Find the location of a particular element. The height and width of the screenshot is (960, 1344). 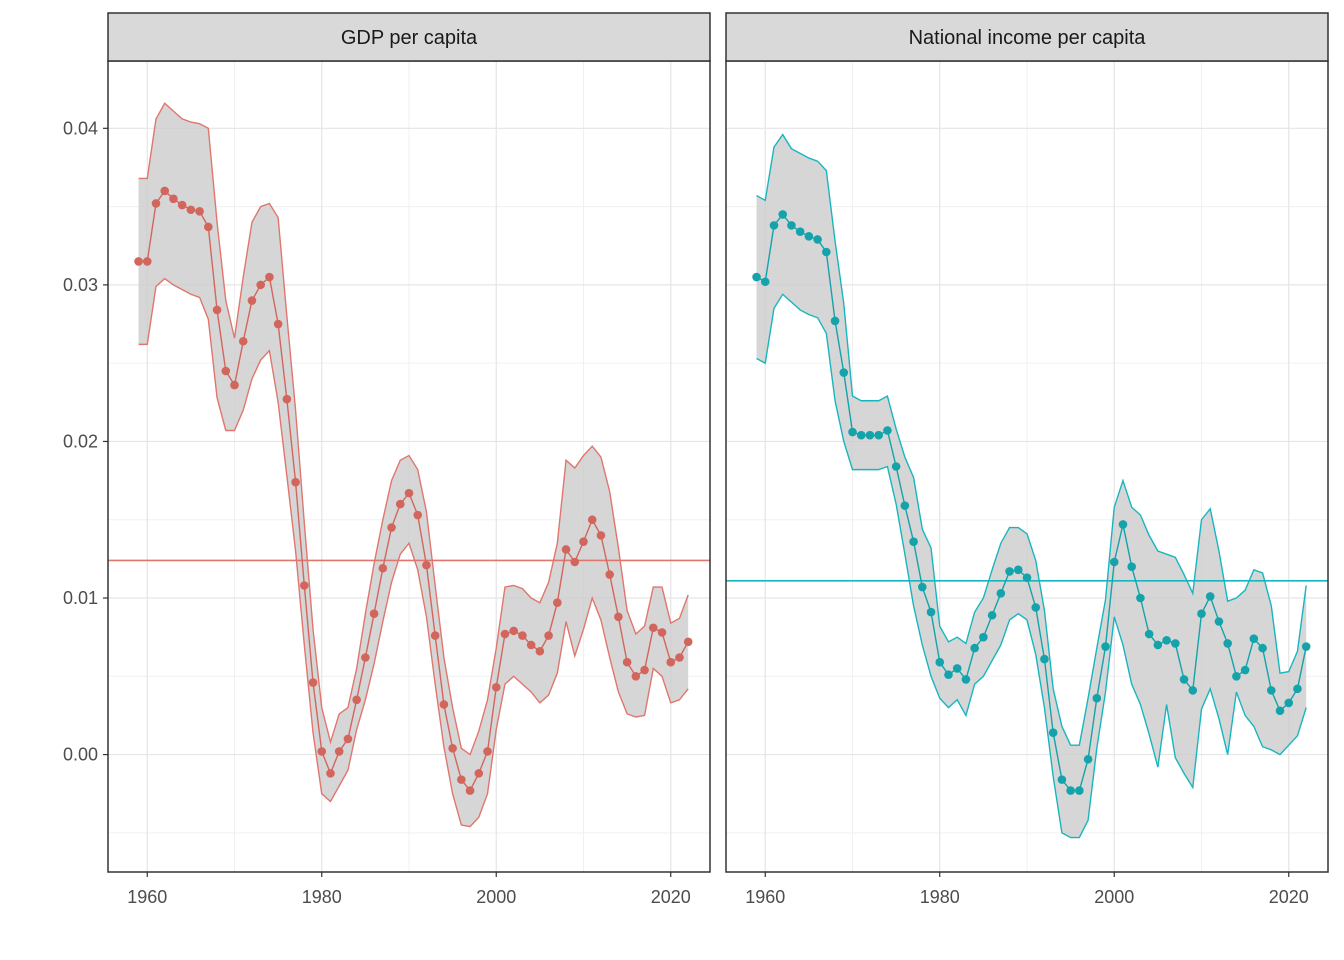

y-tick-label: 0.02 is located at coordinates (80, 441).